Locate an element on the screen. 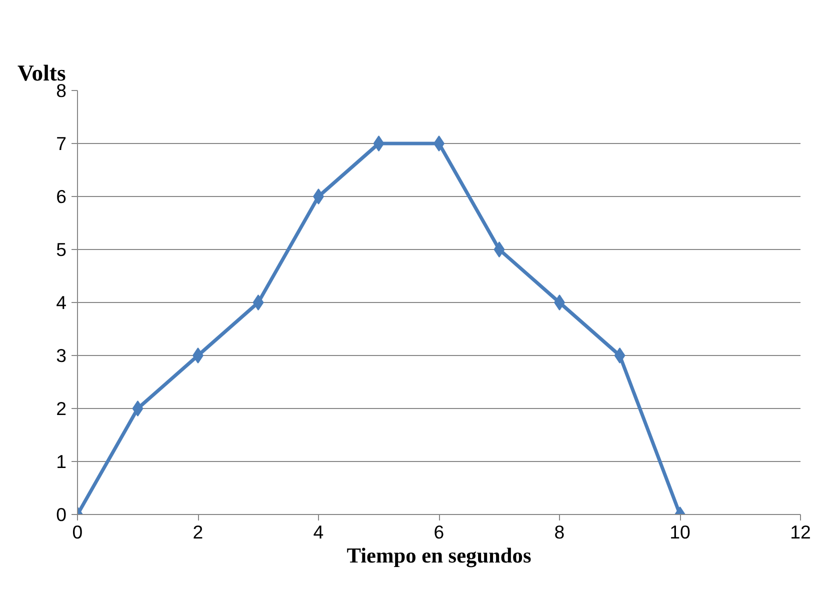  x-tick-label: 0 is located at coordinates (77, 532).